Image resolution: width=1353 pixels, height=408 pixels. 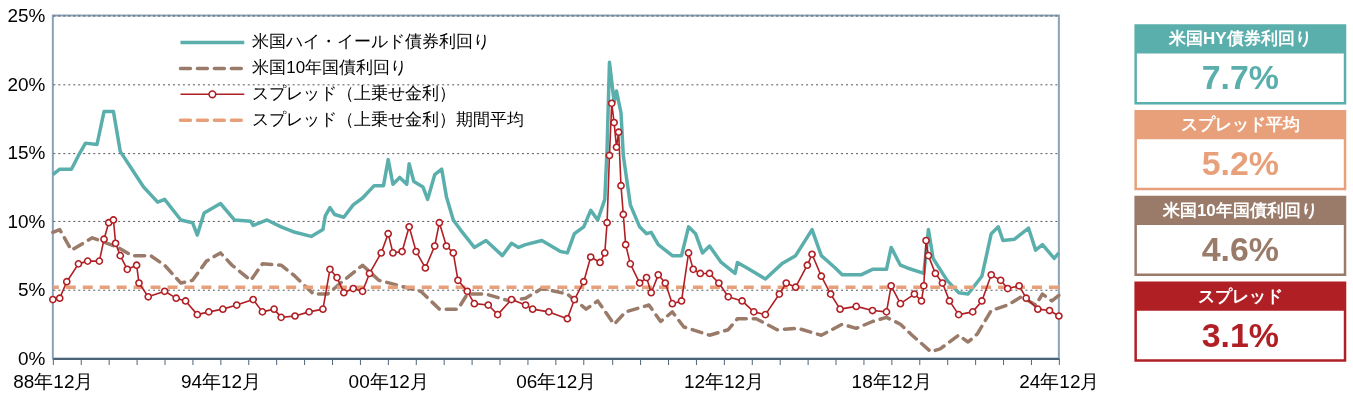 I want to click on x-tick-label: 00年12月, so click(x=388, y=381).